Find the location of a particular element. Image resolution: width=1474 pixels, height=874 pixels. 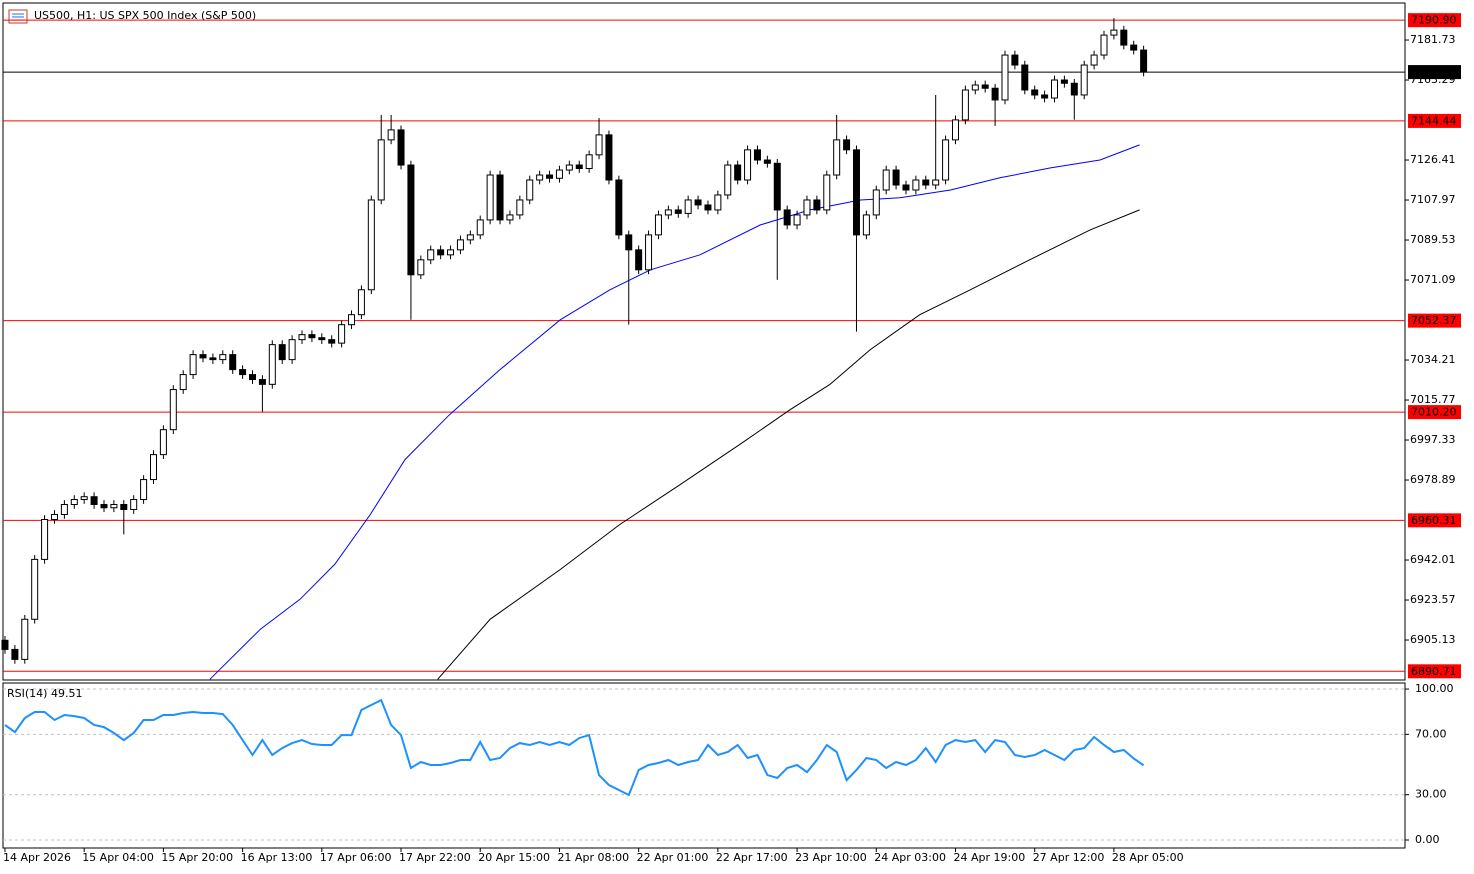

rsi-title: RSI(14) 49.51 is located at coordinates (44, 693).